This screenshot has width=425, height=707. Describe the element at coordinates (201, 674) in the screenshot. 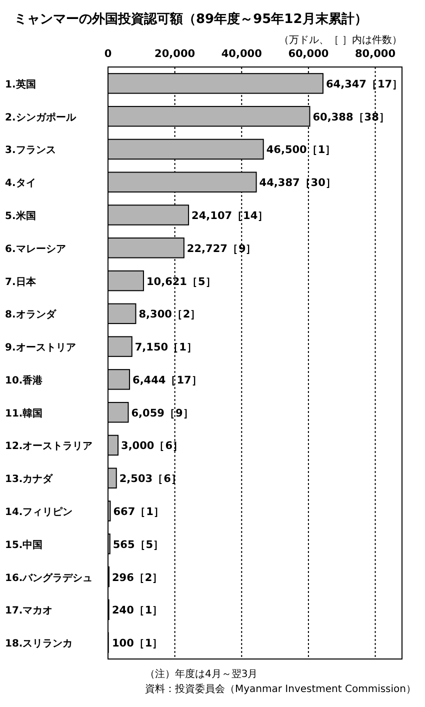

I see `text: （注）年度は4月～翌3月` at that location.